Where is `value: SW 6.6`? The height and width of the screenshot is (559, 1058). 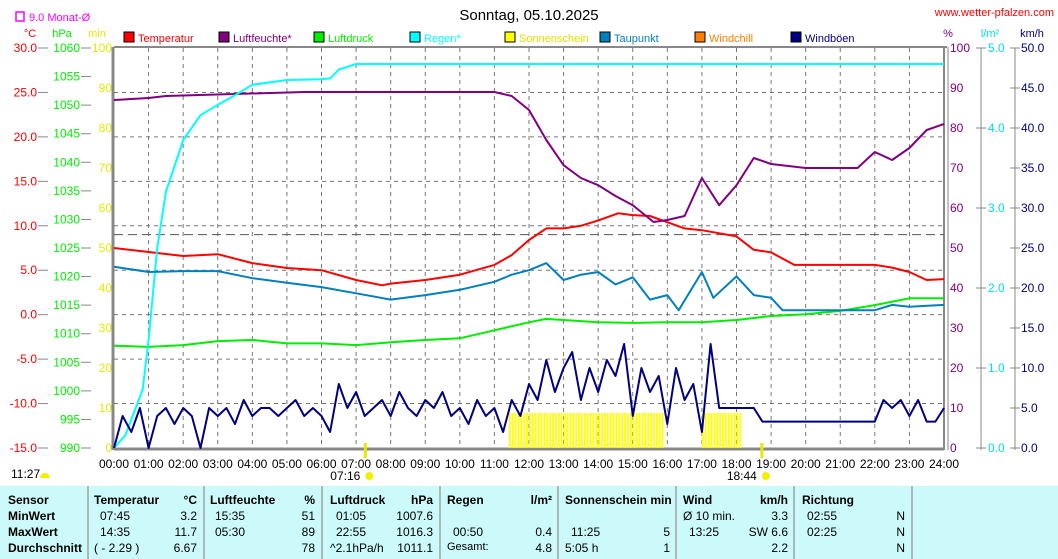 value: SW 6.6 is located at coordinates (768, 532).